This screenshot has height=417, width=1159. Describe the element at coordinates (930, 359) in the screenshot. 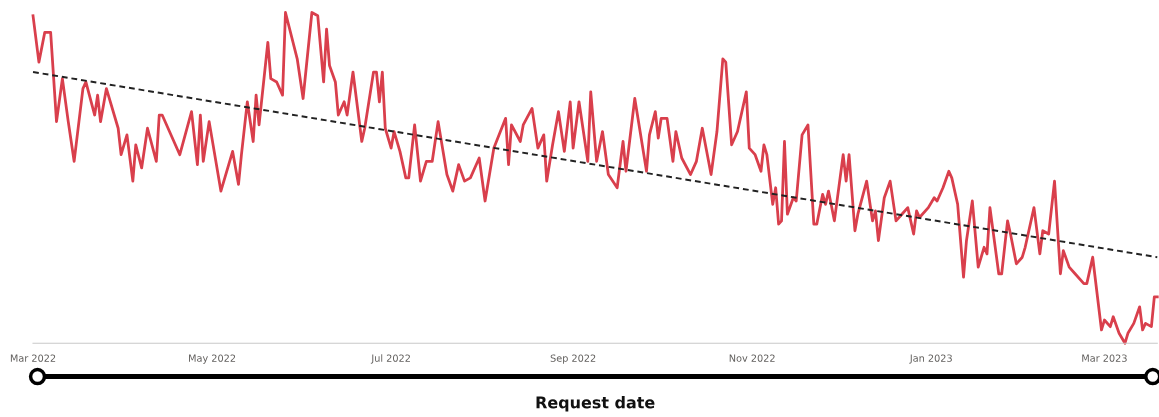

I see `x-tick-label: Jan 2023` at that location.